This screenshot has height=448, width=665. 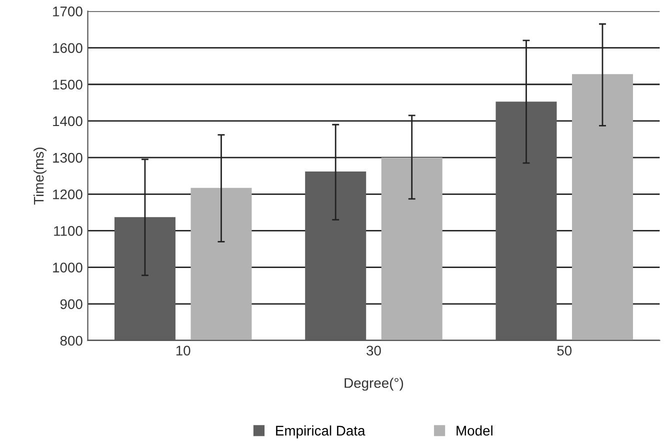 What do you see at coordinates (67, 267) in the screenshot?
I see `y-tick-label: 1000` at bounding box center [67, 267].